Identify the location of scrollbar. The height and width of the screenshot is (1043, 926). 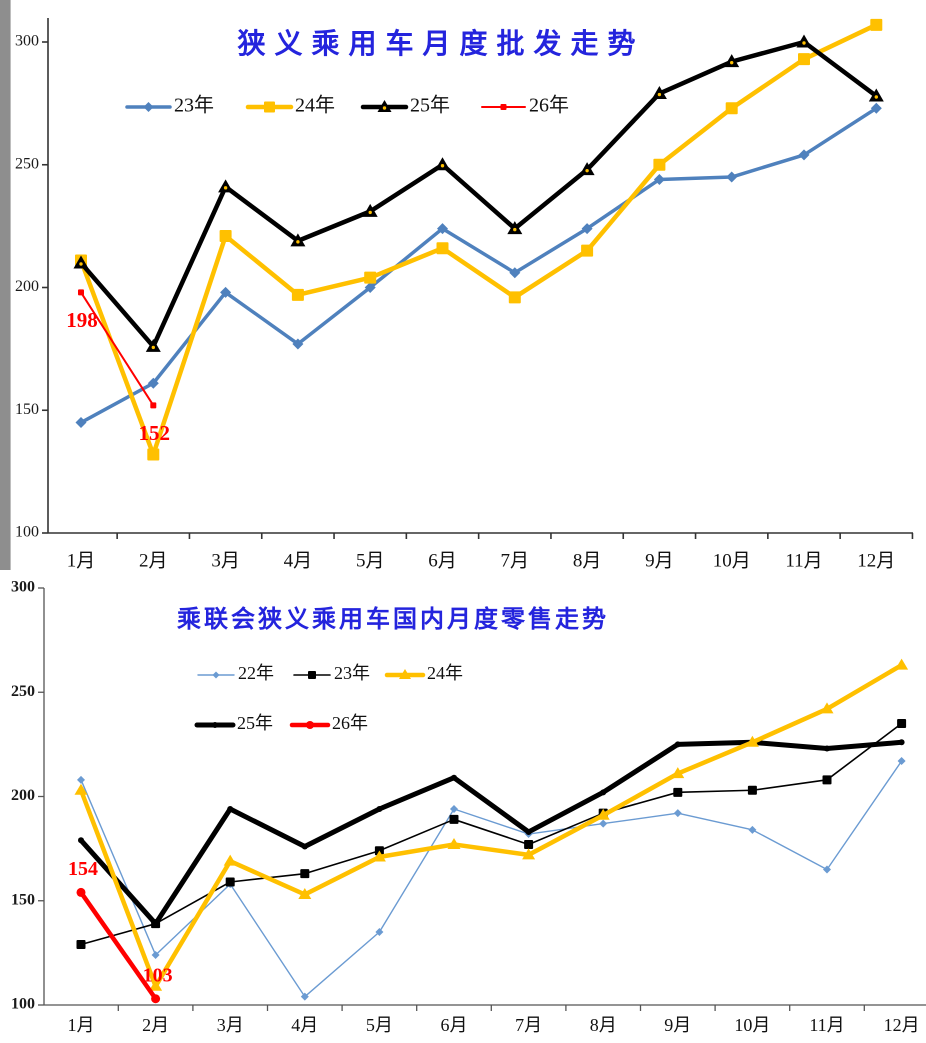
(5, 285).